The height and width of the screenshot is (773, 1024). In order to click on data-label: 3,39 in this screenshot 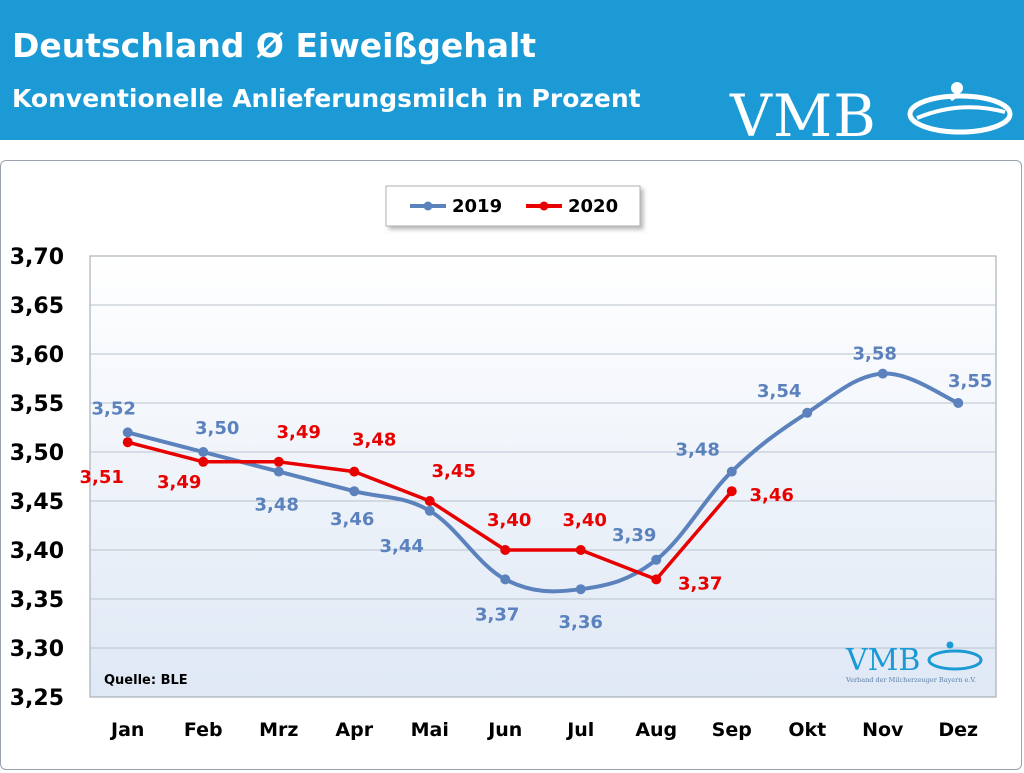, I will do `click(634, 535)`.